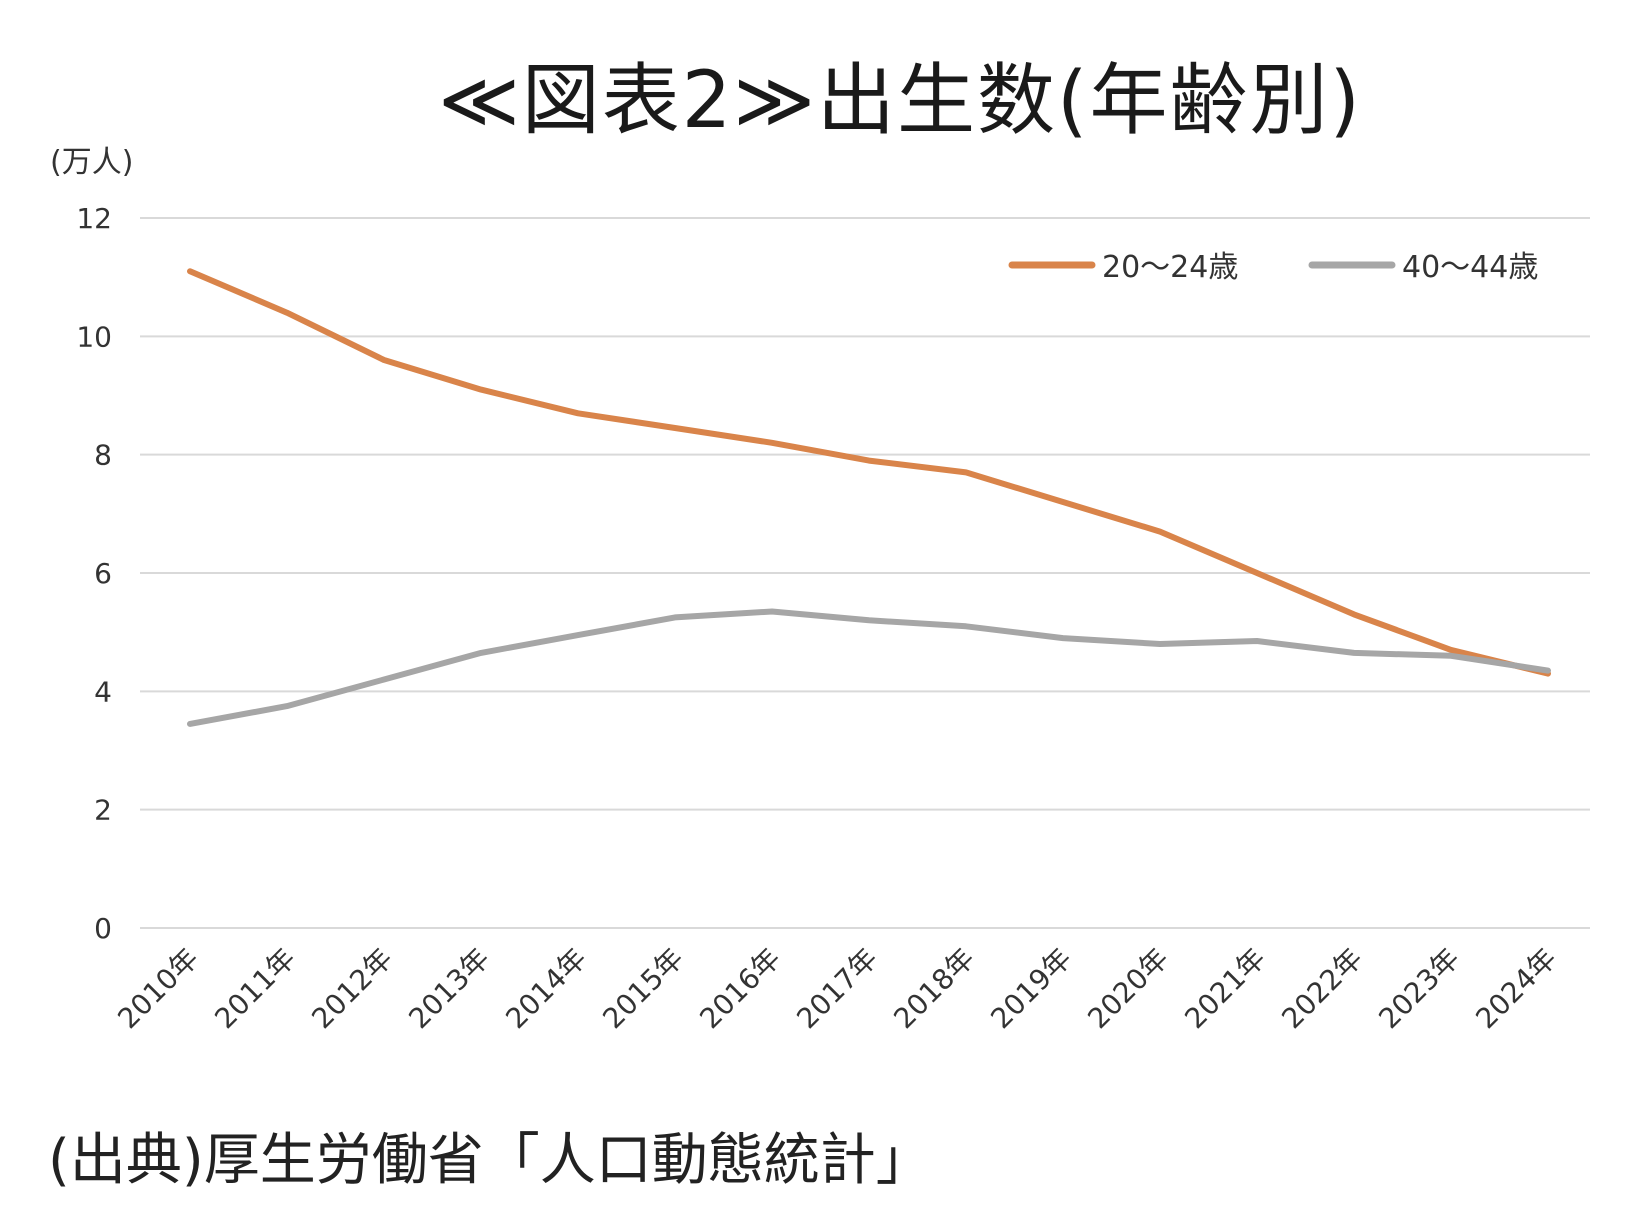 Image resolution: width=1640 pixels, height=1213 pixels. I want to click on x-tick-label: 2019年, so click(1031, 989).